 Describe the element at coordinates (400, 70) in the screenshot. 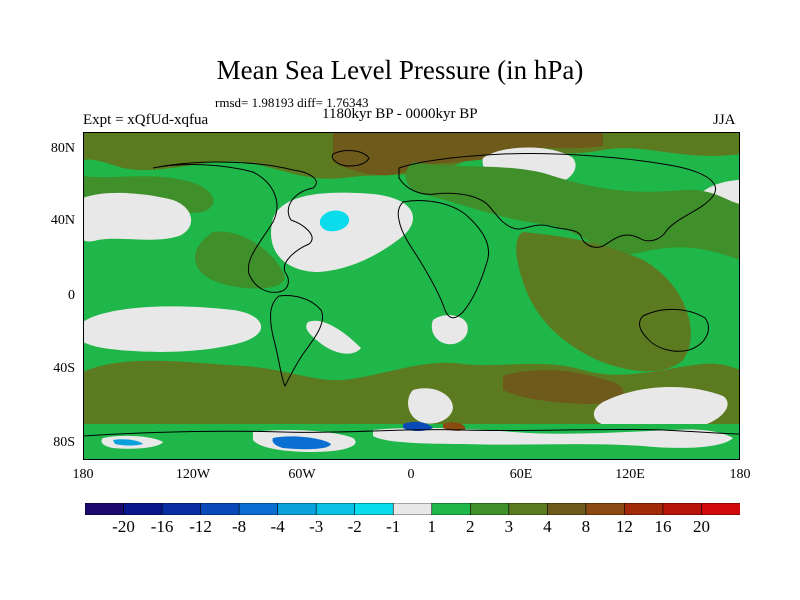

I see `plot-title: Mean Sea Level Pressure (in hPa)` at that location.